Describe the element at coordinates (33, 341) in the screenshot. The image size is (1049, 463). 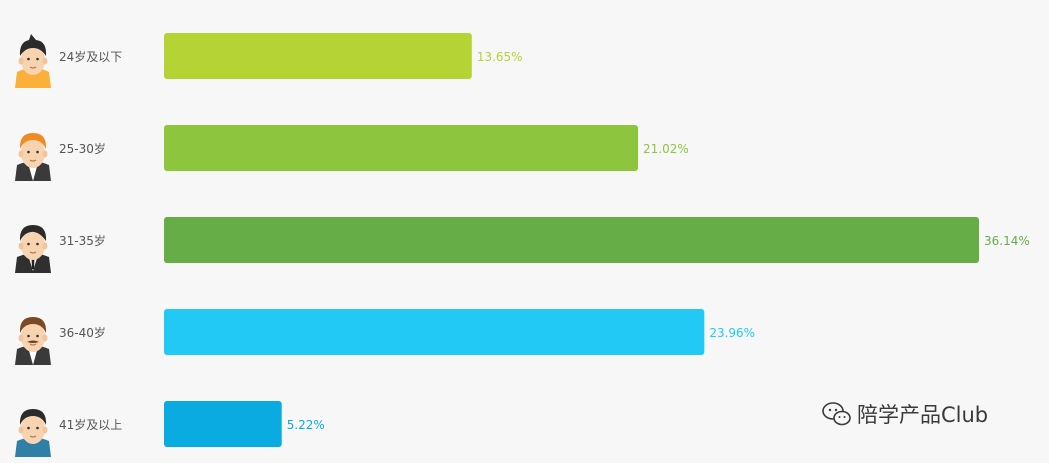
I see `mustache-man-avatar-icon` at that location.